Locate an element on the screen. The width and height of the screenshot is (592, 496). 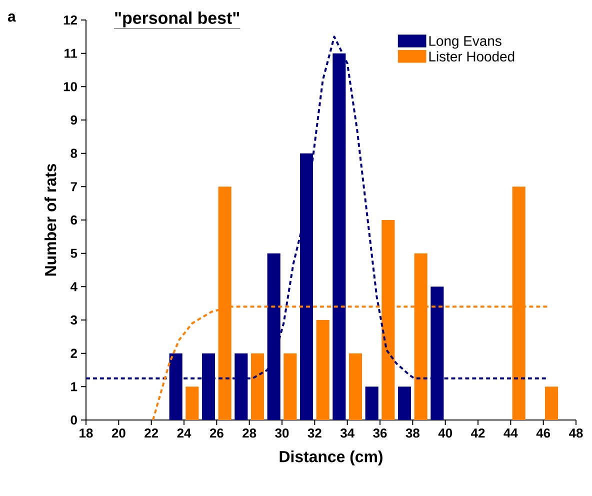
x-tick-label: 28 is located at coordinates (249, 433).